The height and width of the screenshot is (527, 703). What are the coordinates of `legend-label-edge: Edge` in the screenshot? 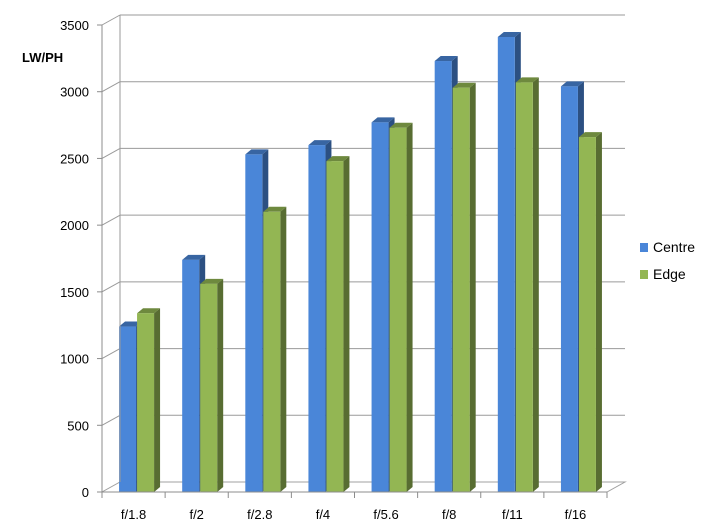 It's located at (669, 274).